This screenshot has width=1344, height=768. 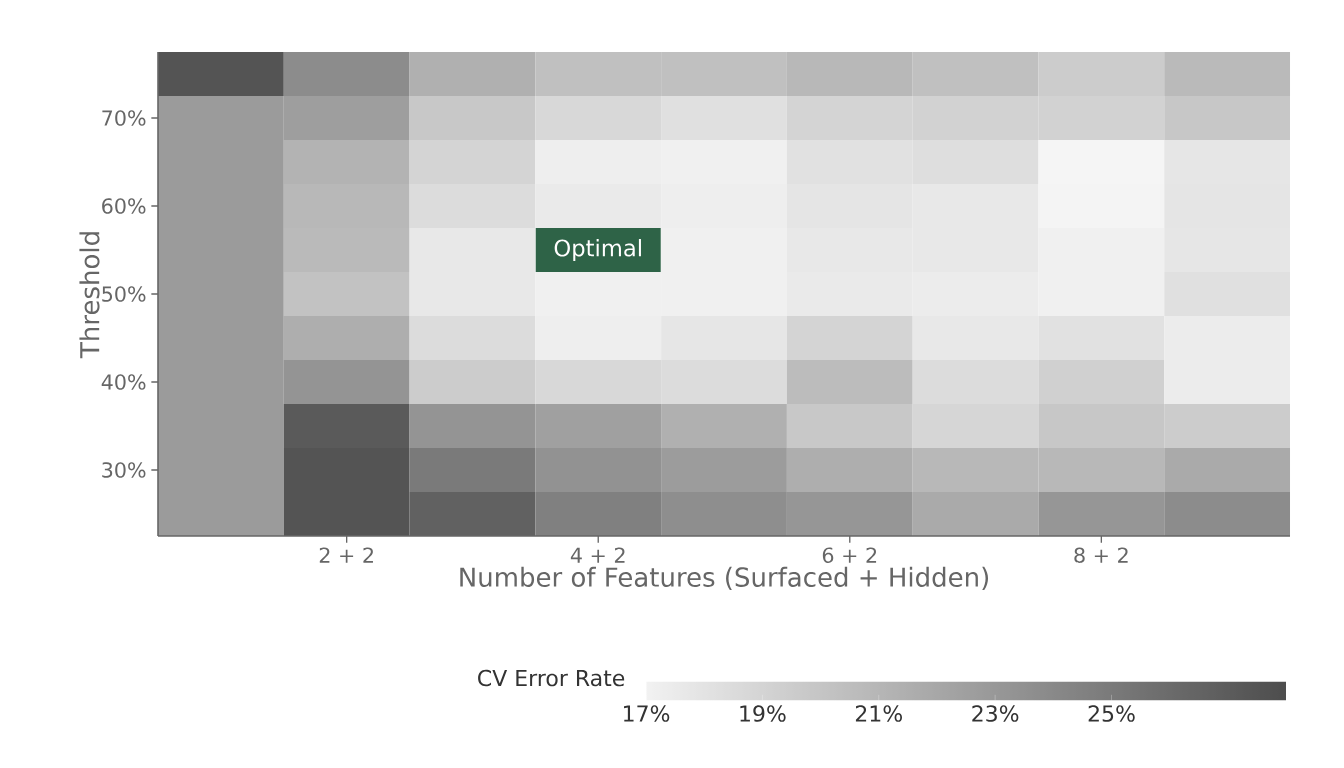 What do you see at coordinates (89, 295) in the screenshot?
I see `y-axis-title: Threshold` at bounding box center [89, 295].